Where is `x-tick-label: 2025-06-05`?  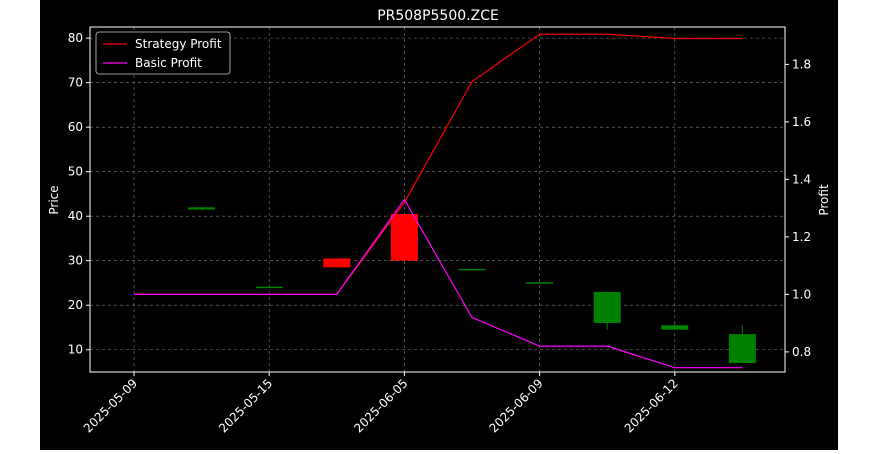
x-tick-label: 2025-06-05 is located at coordinates (380, 405).